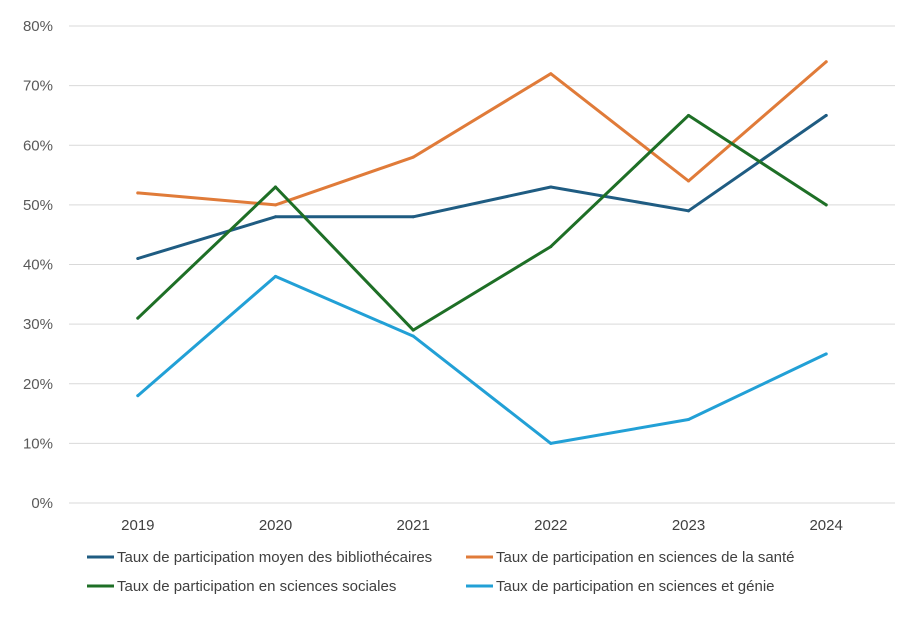 The height and width of the screenshot is (619, 919). What do you see at coordinates (137, 525) in the screenshot?
I see `x-tick-label: 2019` at bounding box center [137, 525].